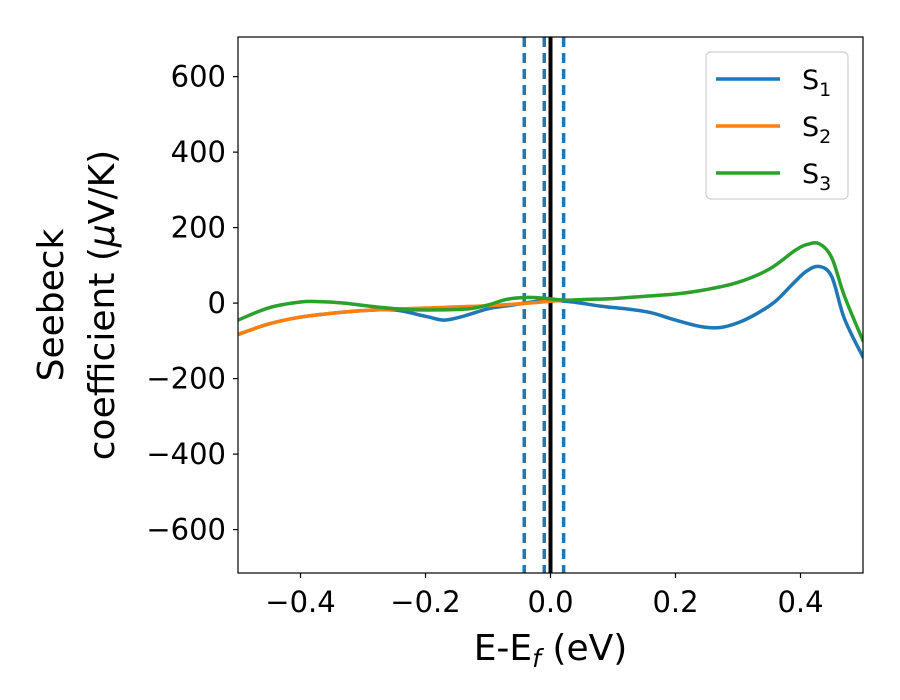 This screenshot has width=900, height=700. What do you see at coordinates (186, 530) in the screenshot?
I see `y-tick-label: −600` at bounding box center [186, 530].